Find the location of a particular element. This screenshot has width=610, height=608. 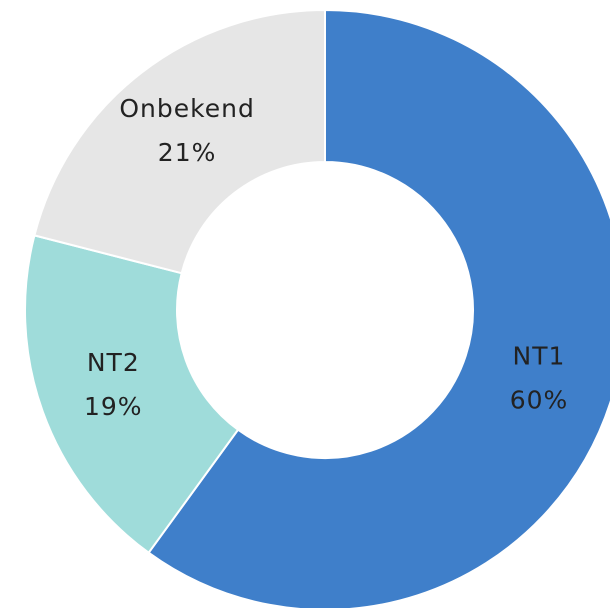

value-label: 21% is located at coordinates (187, 152).